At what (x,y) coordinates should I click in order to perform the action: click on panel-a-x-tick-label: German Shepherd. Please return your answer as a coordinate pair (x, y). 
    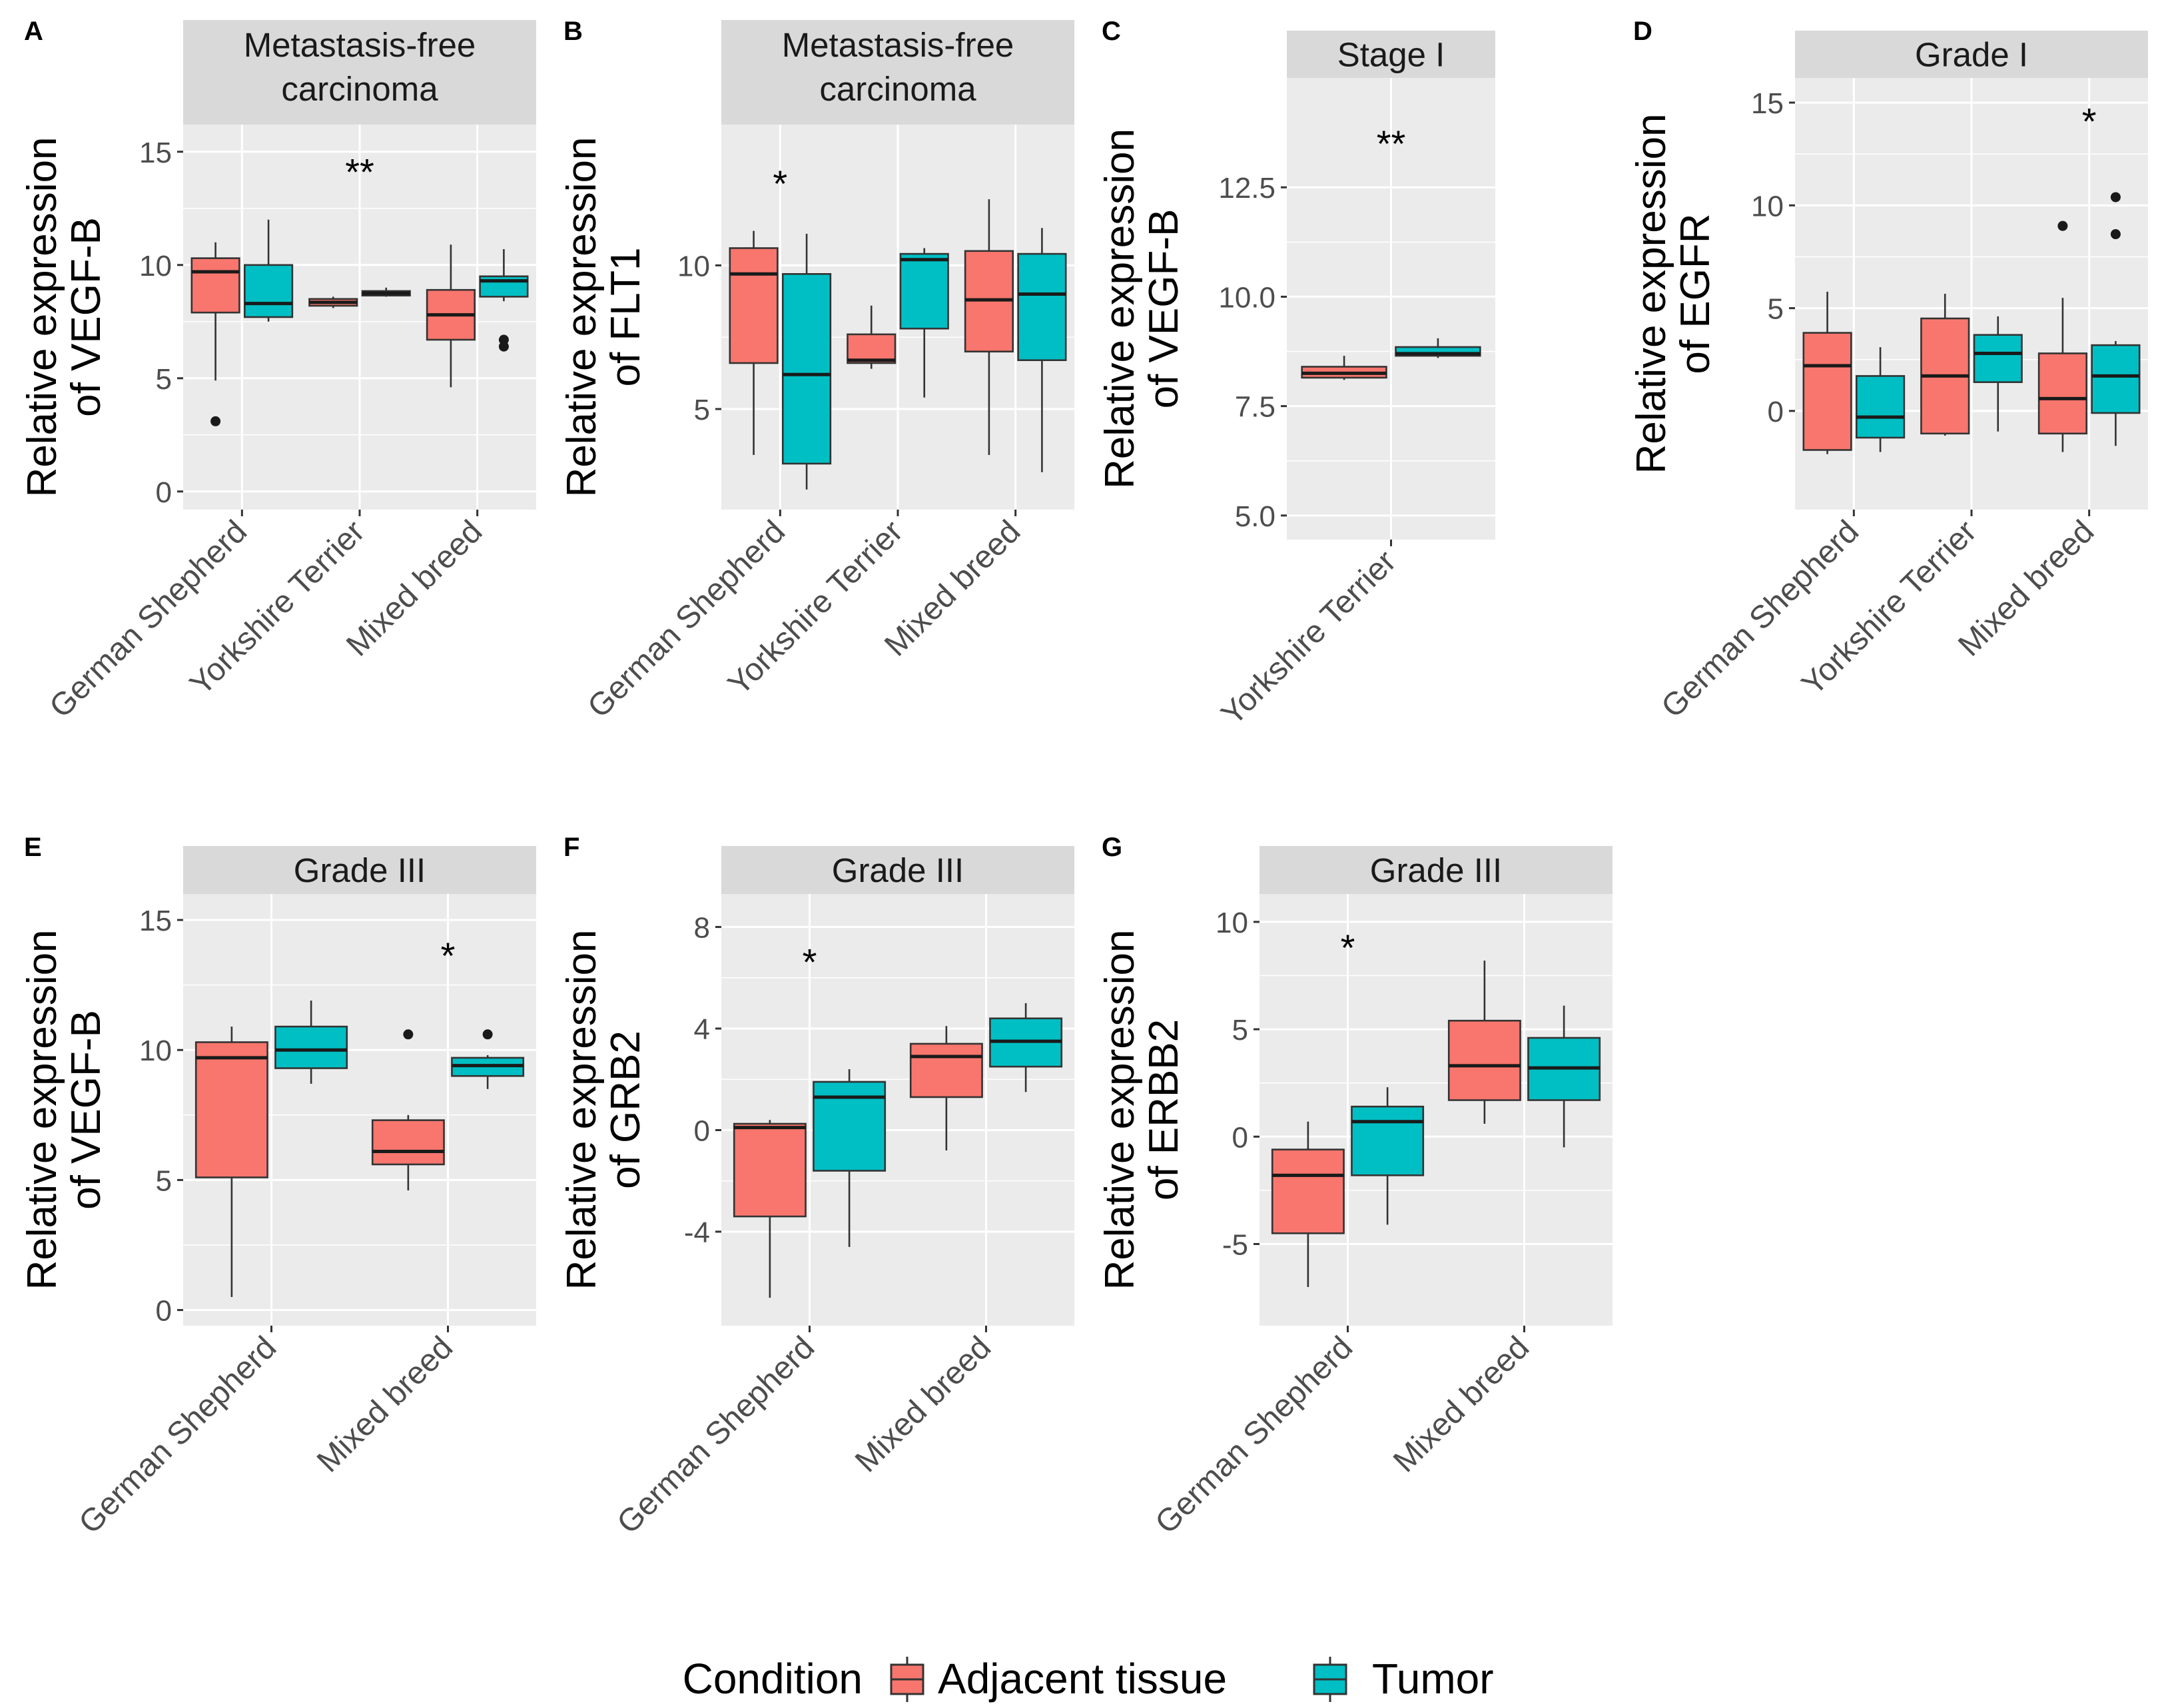
    Looking at the image, I should click on (148, 619).